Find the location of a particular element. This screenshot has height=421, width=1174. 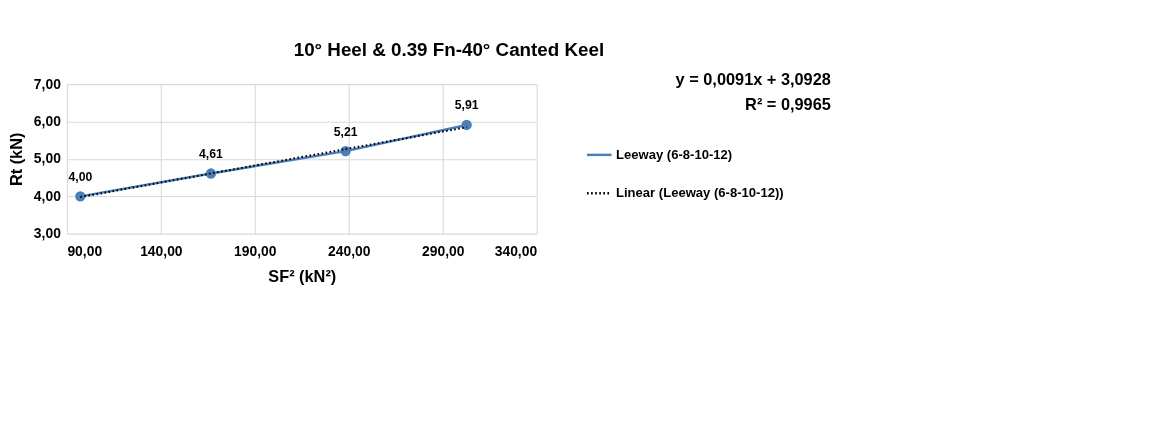

text: R² = 0,9965 is located at coordinates (788, 103).